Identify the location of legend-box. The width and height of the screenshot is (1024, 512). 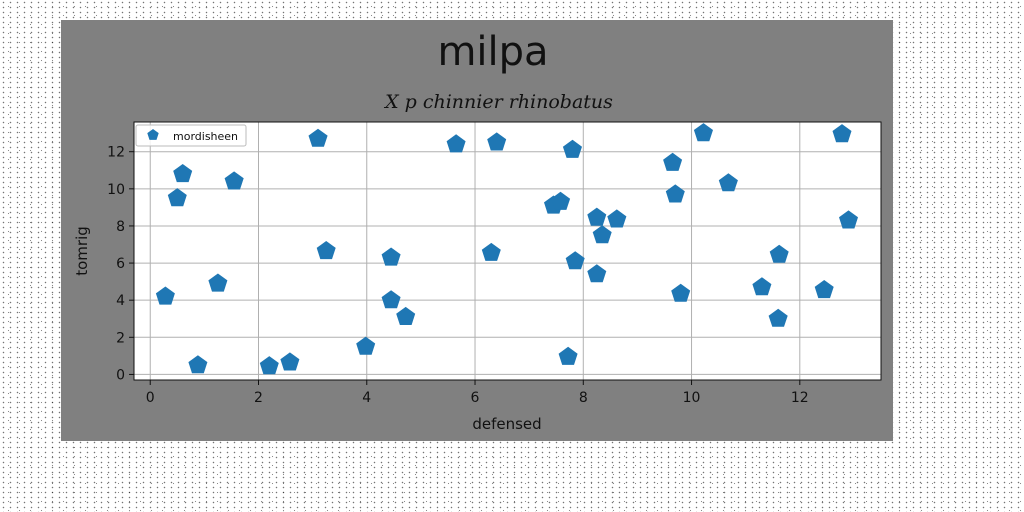
(191, 135).